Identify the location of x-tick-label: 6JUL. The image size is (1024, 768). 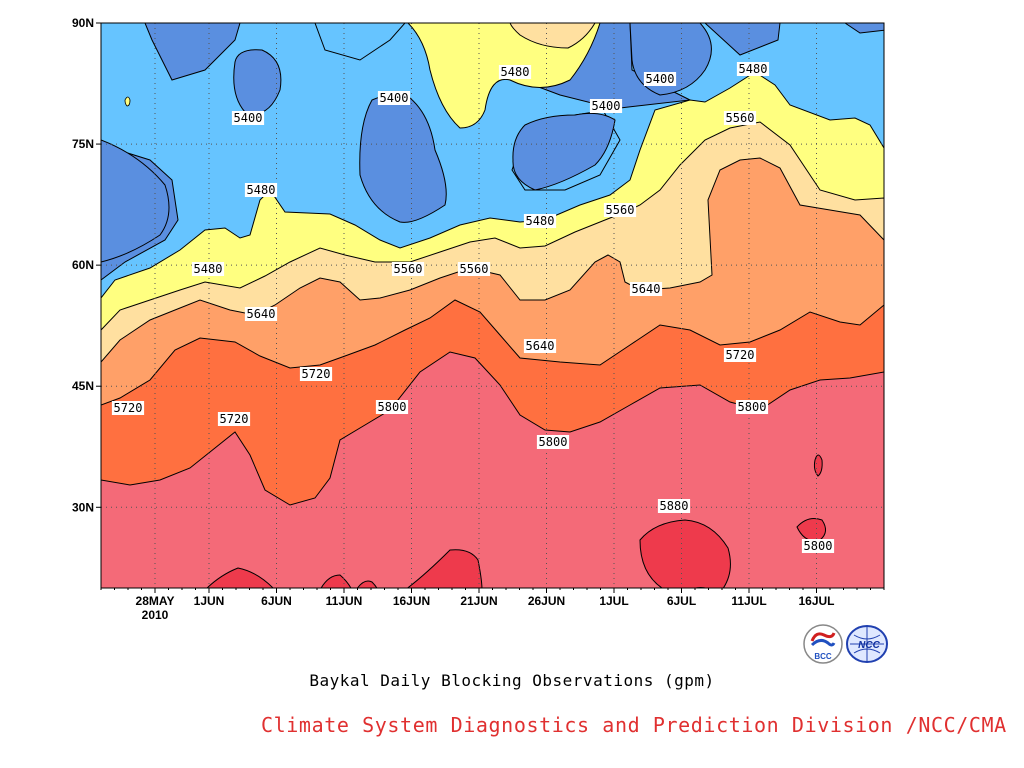
(681, 601).